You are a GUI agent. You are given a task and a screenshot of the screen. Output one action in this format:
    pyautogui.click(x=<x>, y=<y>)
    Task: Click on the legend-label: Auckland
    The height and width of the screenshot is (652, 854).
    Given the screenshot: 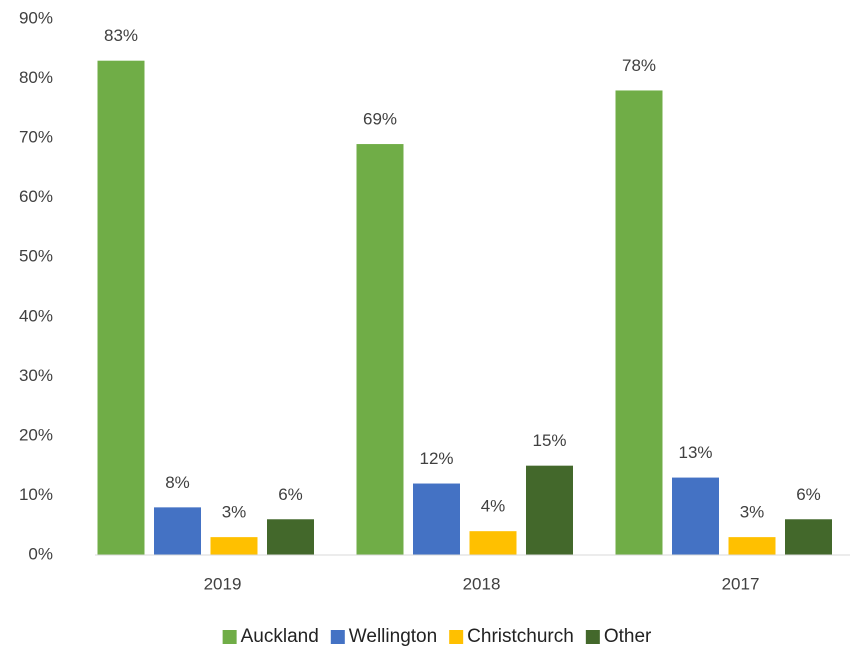 What is the action you would take?
    pyautogui.click(x=280, y=636)
    